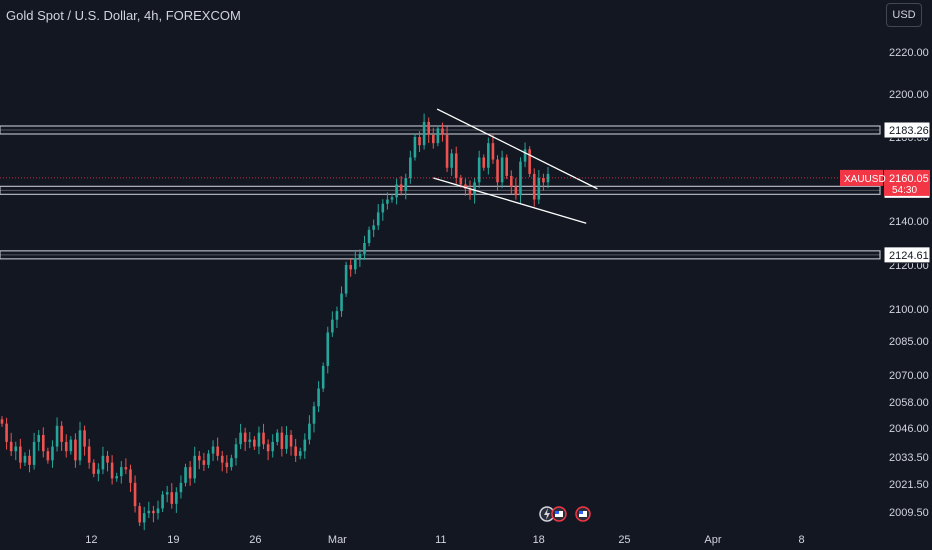  What do you see at coordinates (909, 485) in the screenshot?
I see `y-tick-label: 2021.50` at bounding box center [909, 485].